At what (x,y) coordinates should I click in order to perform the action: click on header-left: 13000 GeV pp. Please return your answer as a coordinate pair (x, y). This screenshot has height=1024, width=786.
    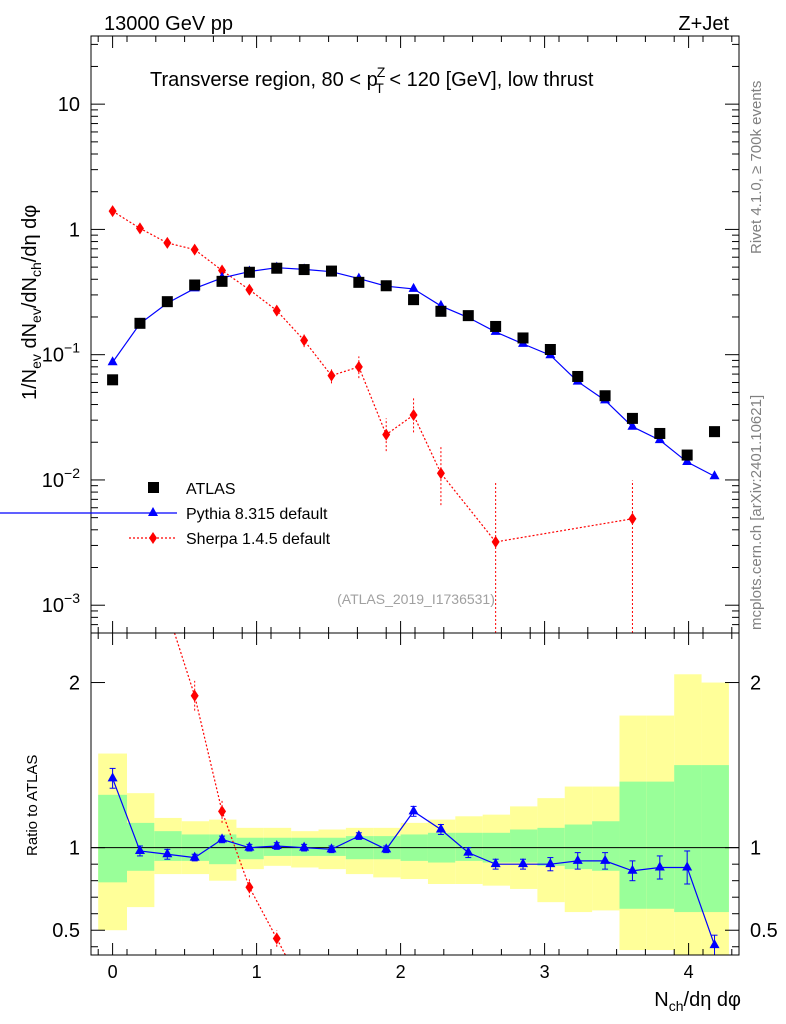
    Looking at the image, I should click on (168, 24).